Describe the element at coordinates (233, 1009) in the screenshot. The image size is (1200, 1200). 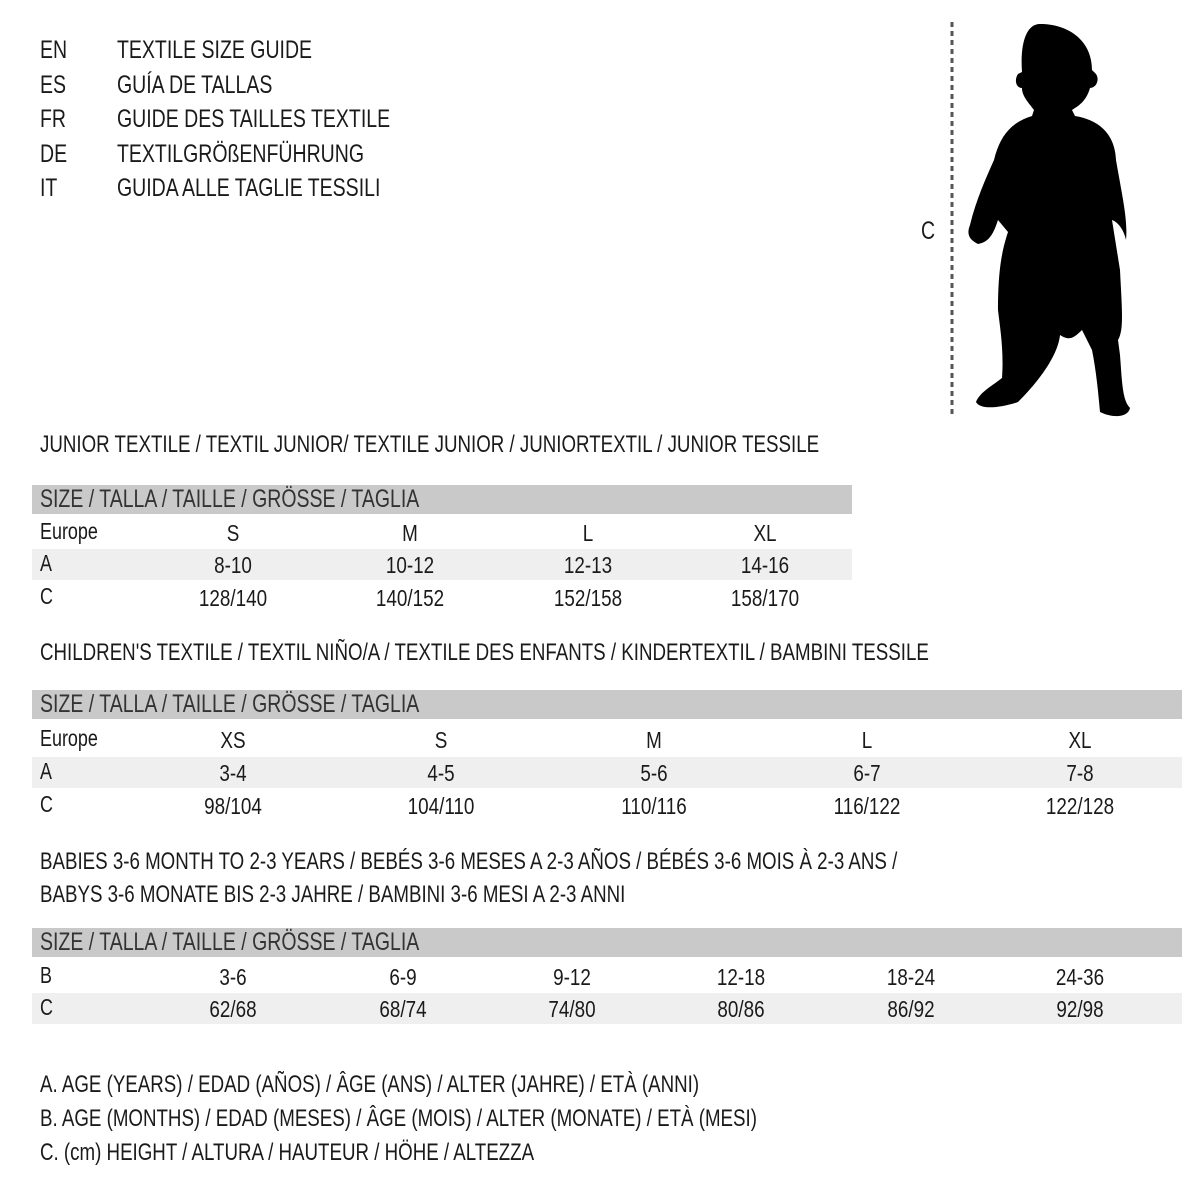
I see `table-cell: 62/68` at that location.